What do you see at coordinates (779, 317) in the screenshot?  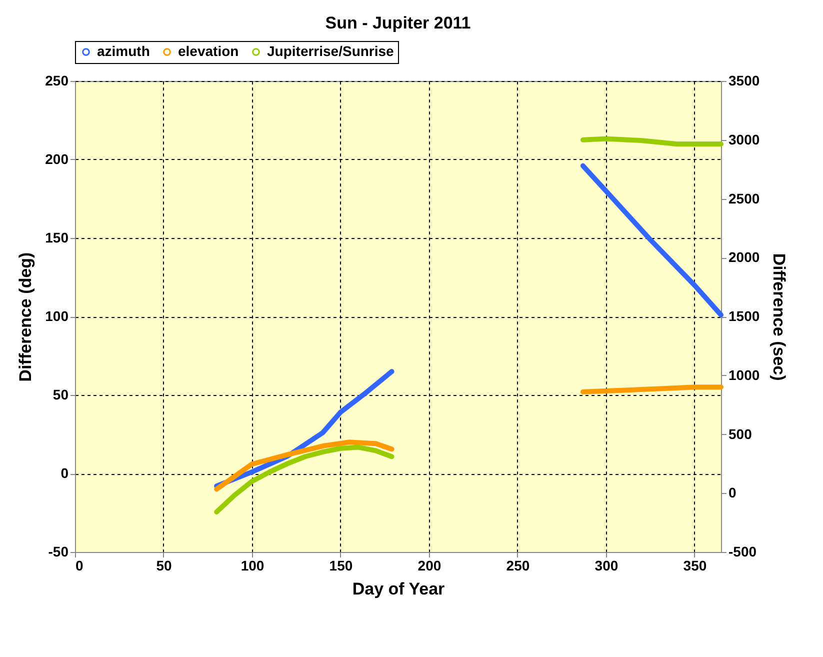 I see `y2-axis-title: Difference (sec)` at bounding box center [779, 317].